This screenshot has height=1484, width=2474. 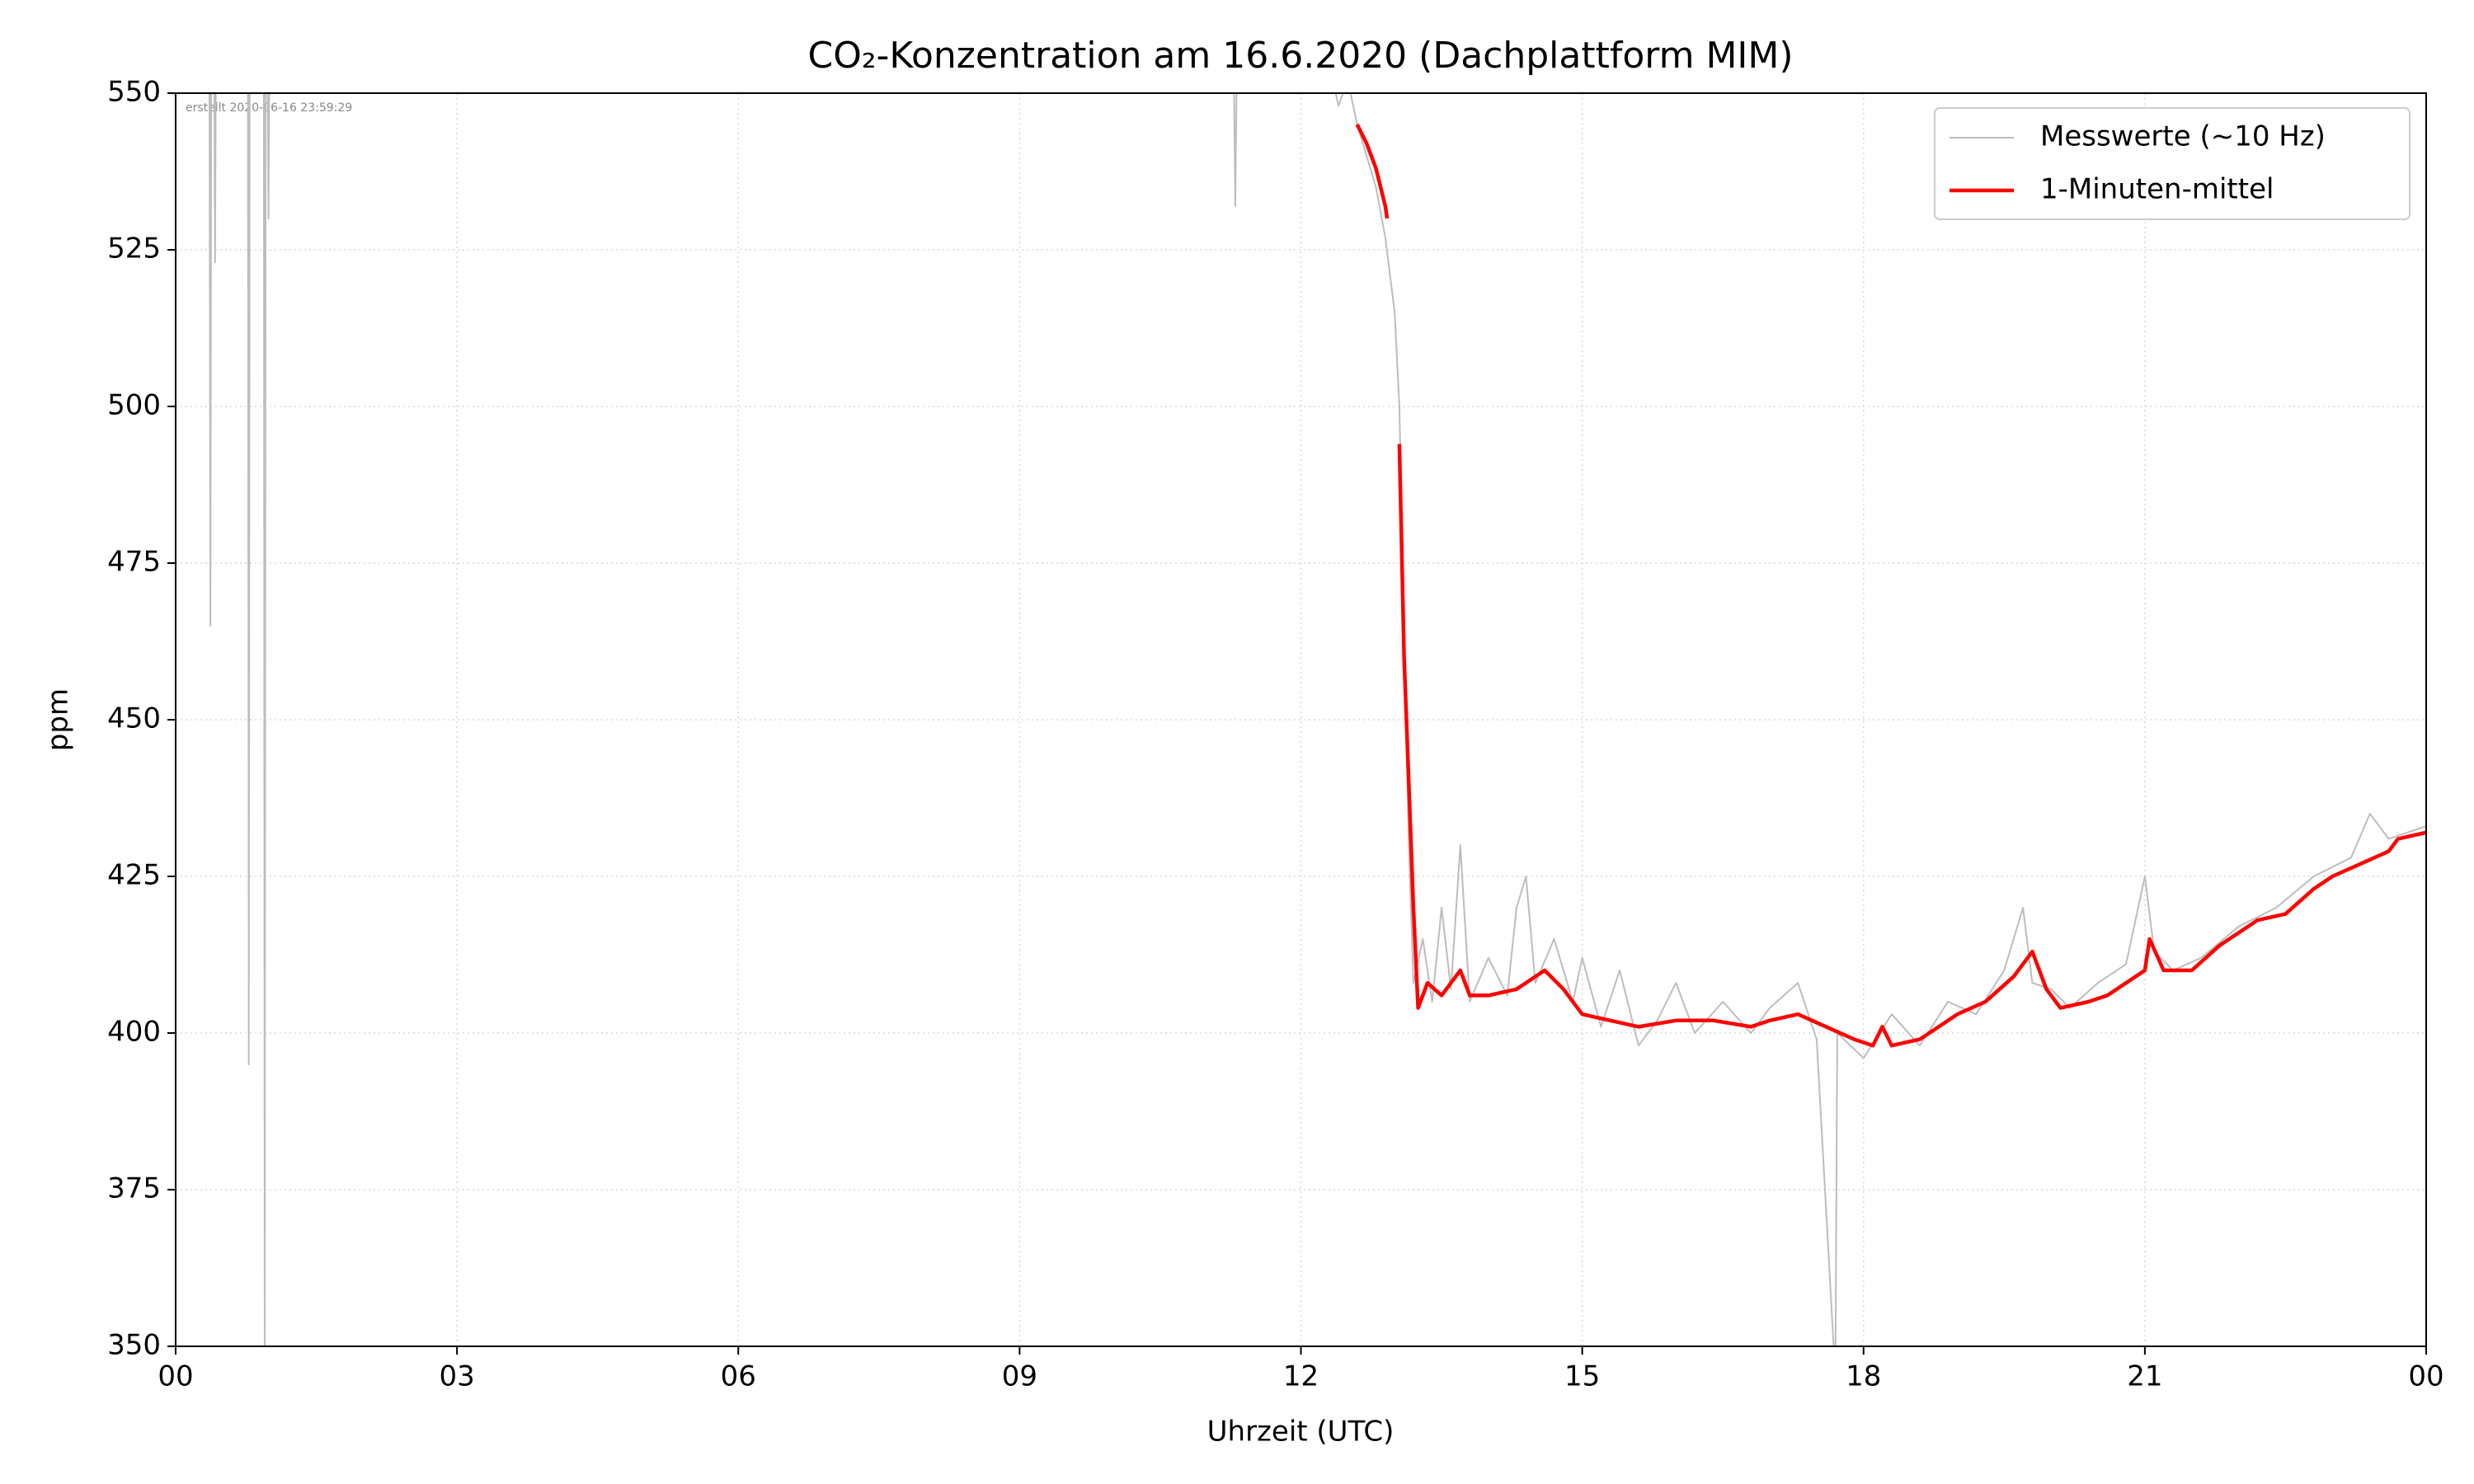 I want to click on y-tick-label: 450, so click(x=134, y=718).